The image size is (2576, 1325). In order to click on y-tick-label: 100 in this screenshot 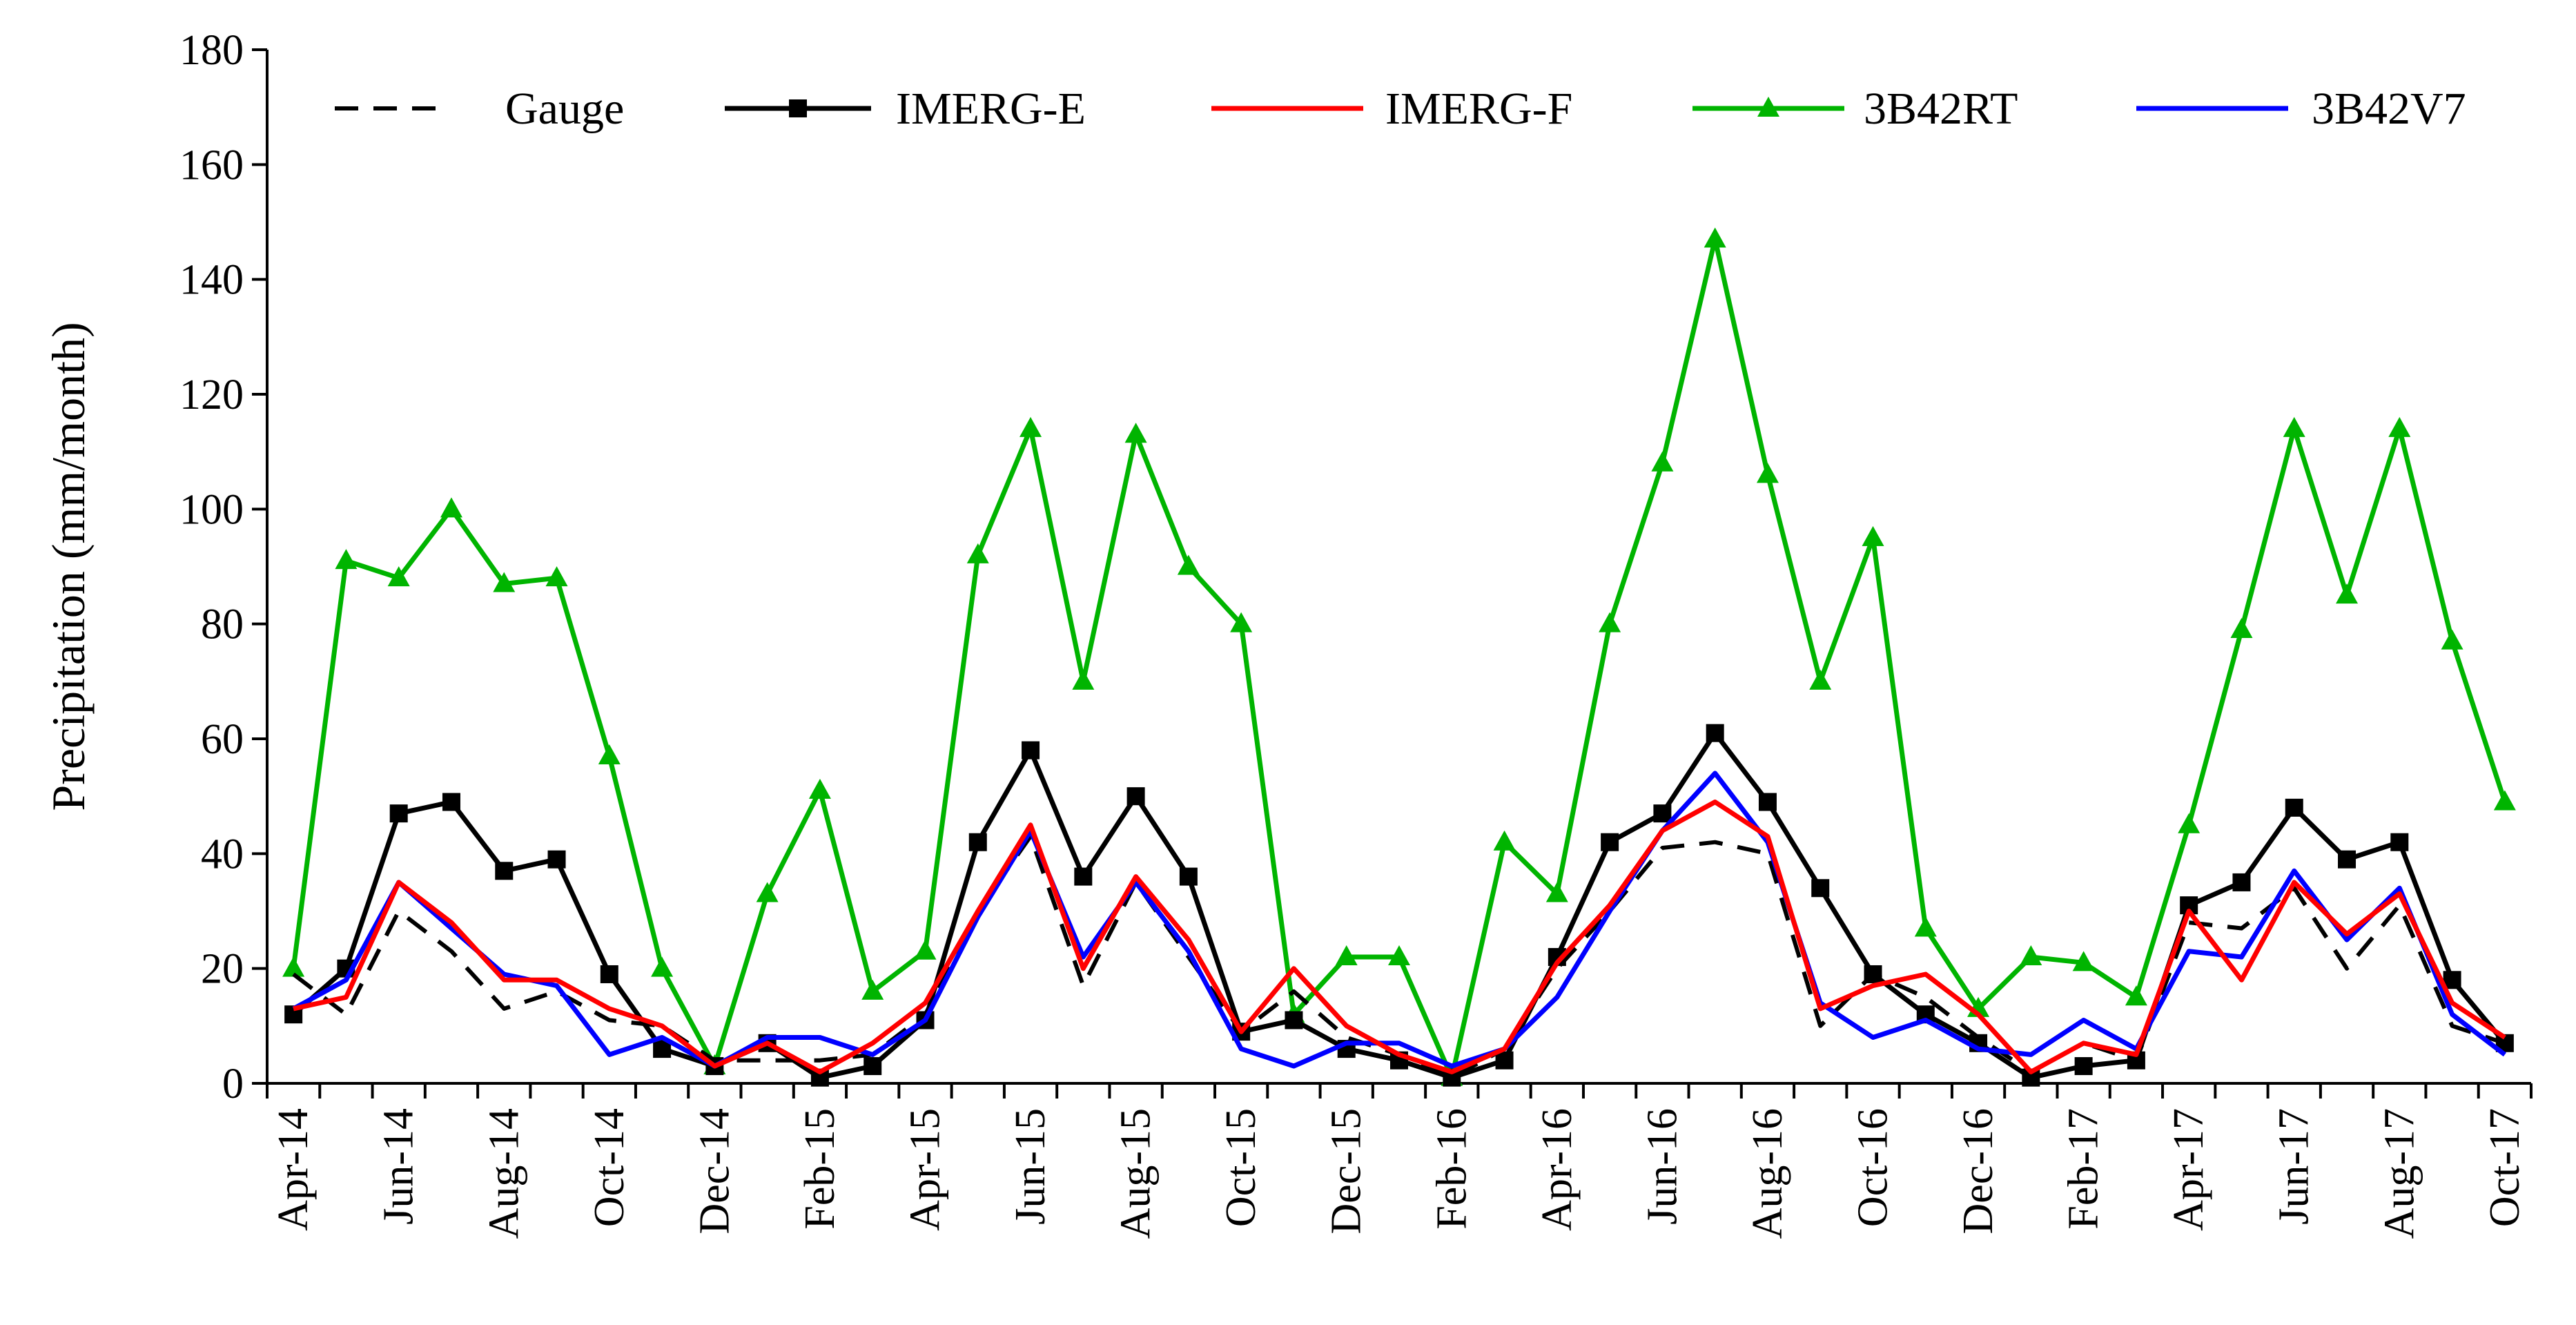, I will do `click(211, 510)`.